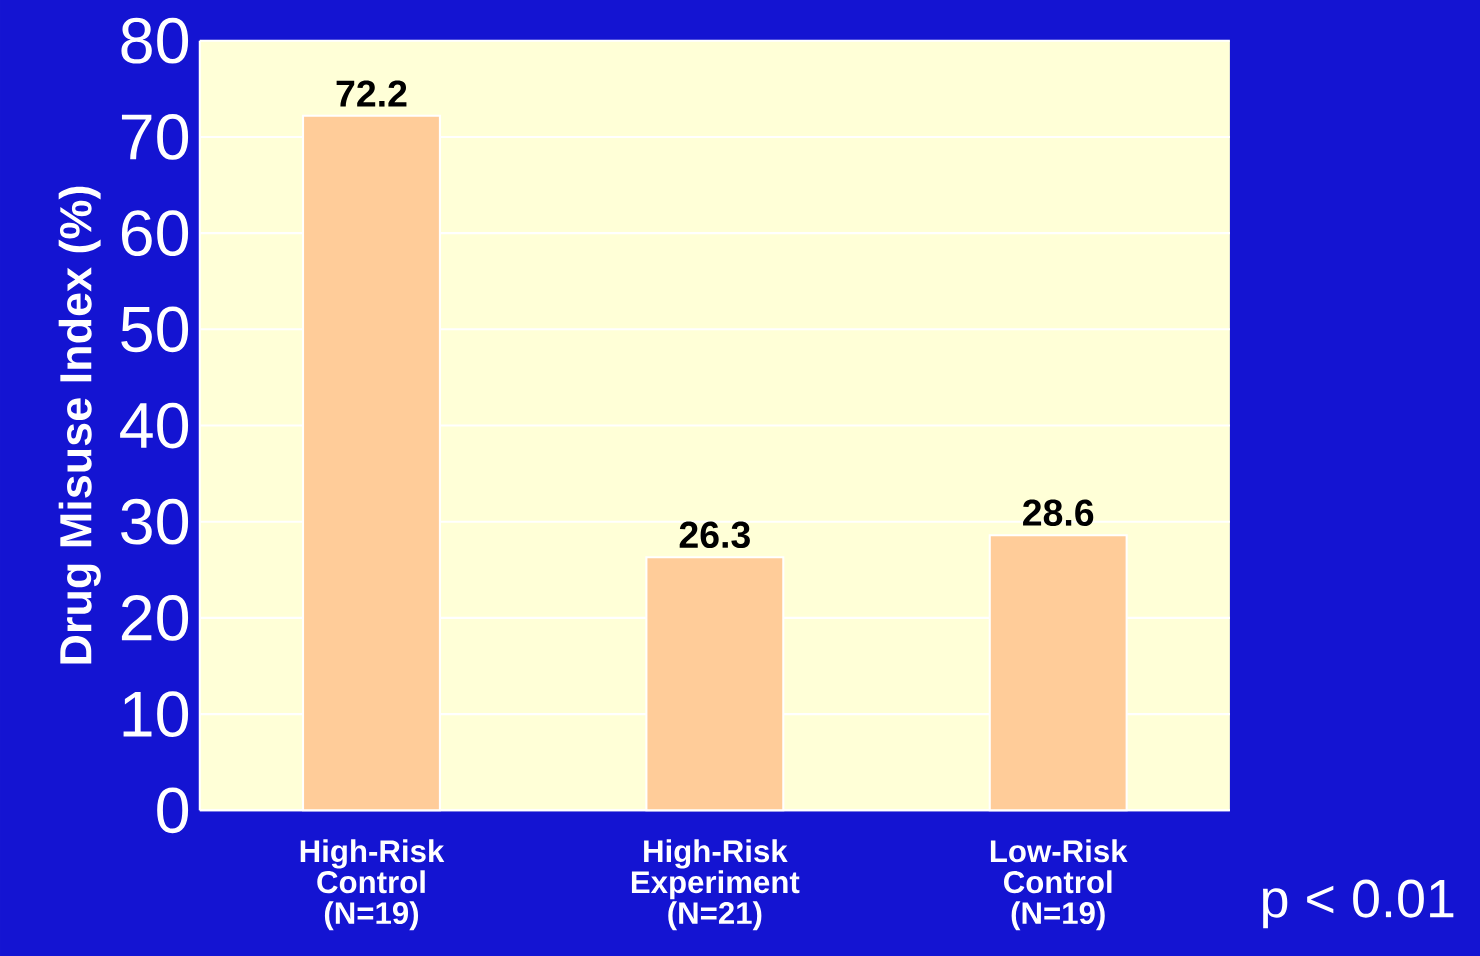  What do you see at coordinates (714, 535) in the screenshot?
I see `data-label: 26.3` at bounding box center [714, 535].